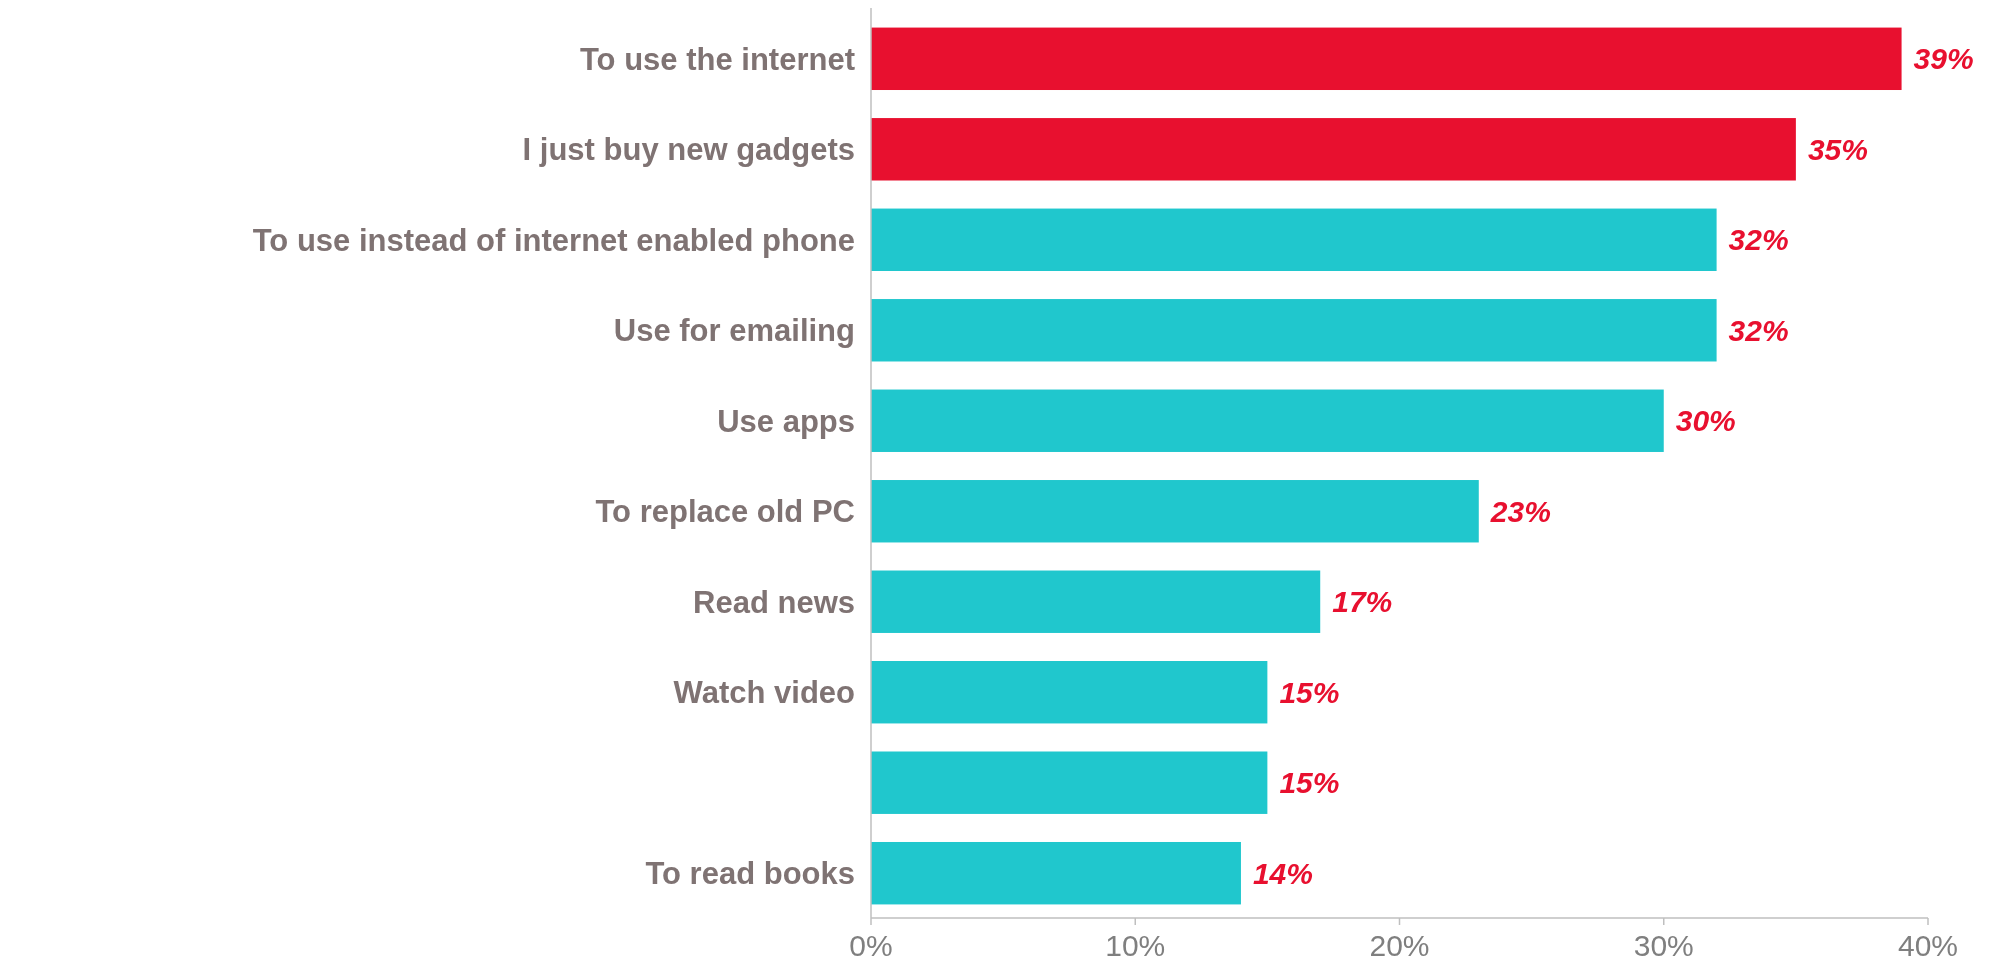 This screenshot has width=1997, height=977. What do you see at coordinates (1928, 945) in the screenshot?
I see `x-tick-label: 40%` at bounding box center [1928, 945].